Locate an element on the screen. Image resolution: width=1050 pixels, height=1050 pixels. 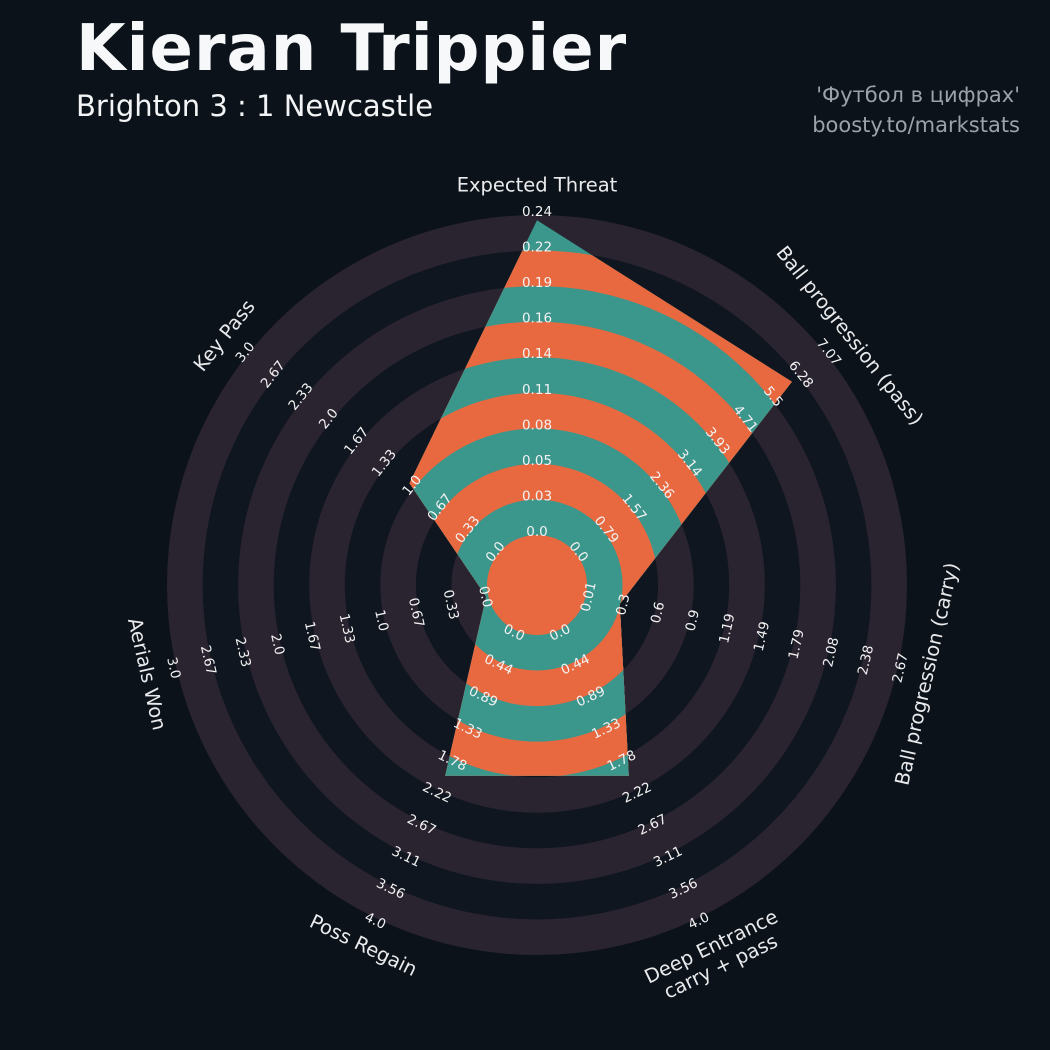
tick-label: 1.19 is located at coordinates (727, 628).